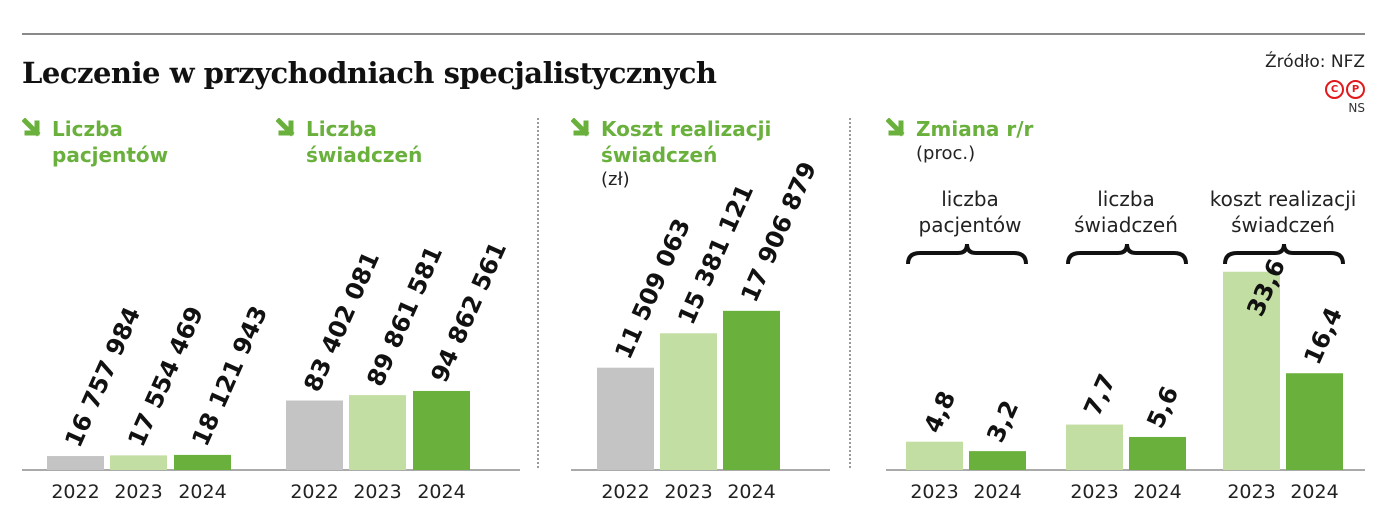 The image size is (1400, 532). What do you see at coordinates (715, 254) in the screenshot?
I see `cost-data-label-2023: 15 381 121` at bounding box center [715, 254].